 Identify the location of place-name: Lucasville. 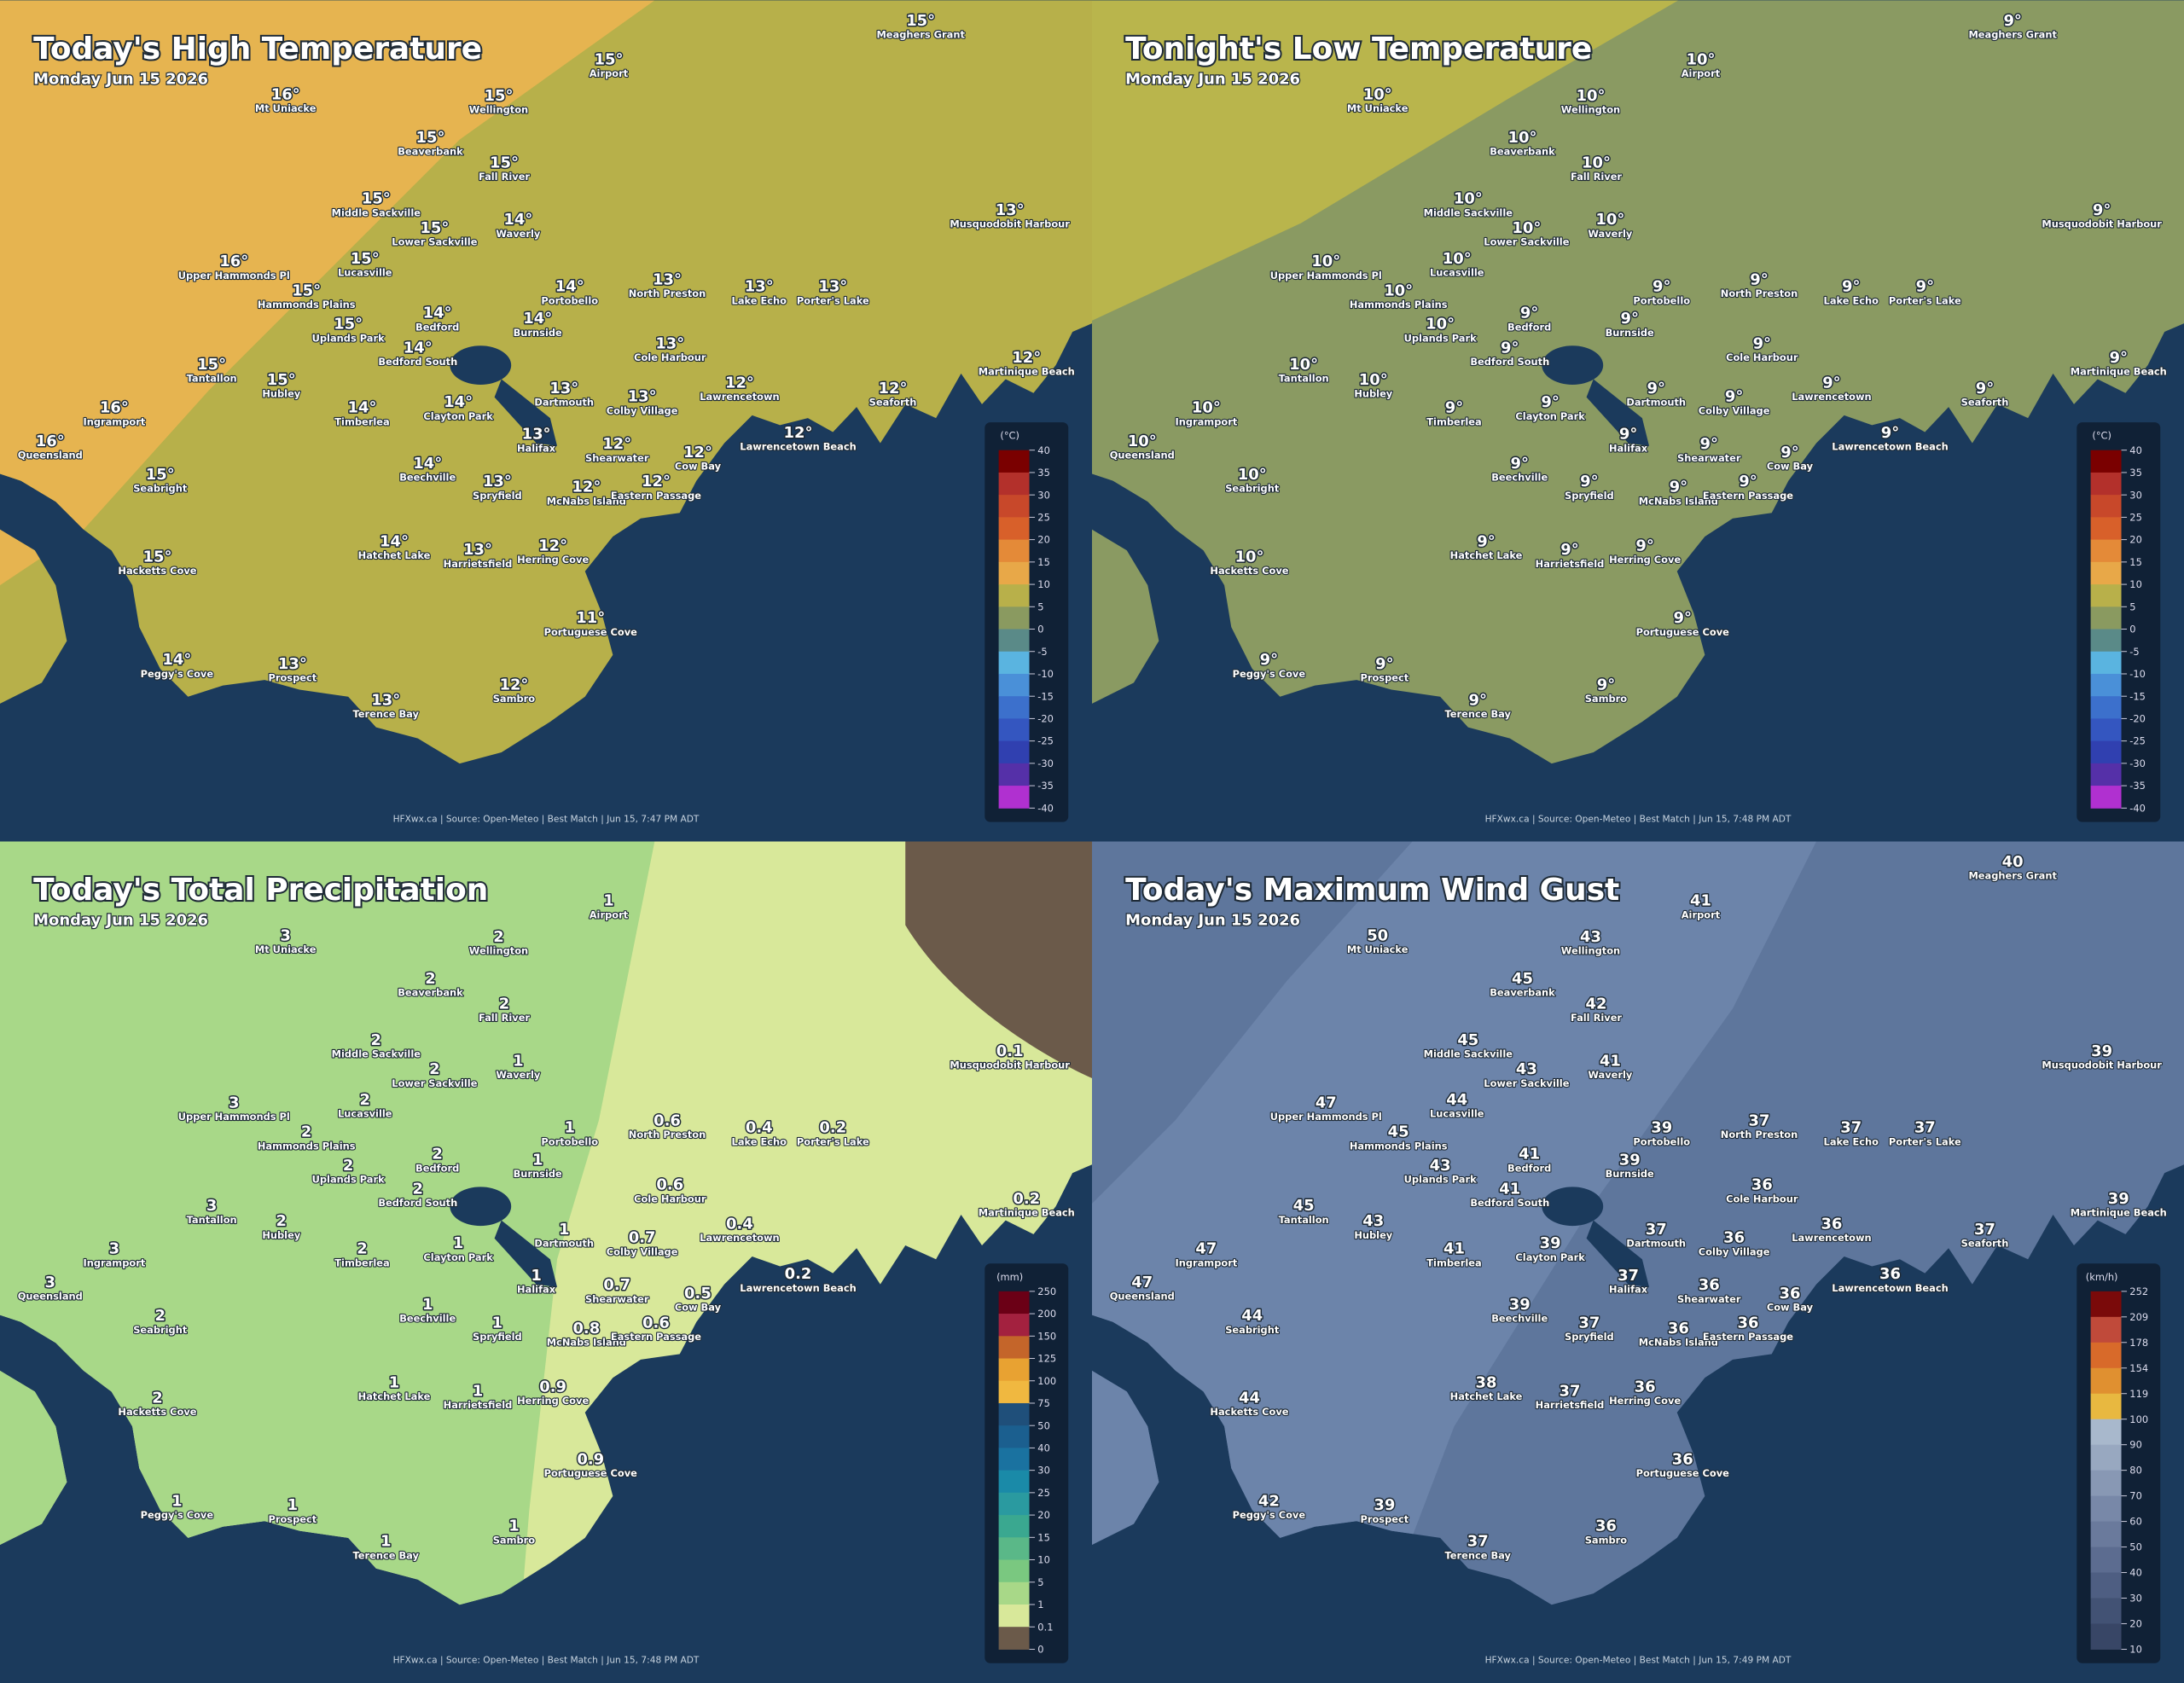
(365, 1114).